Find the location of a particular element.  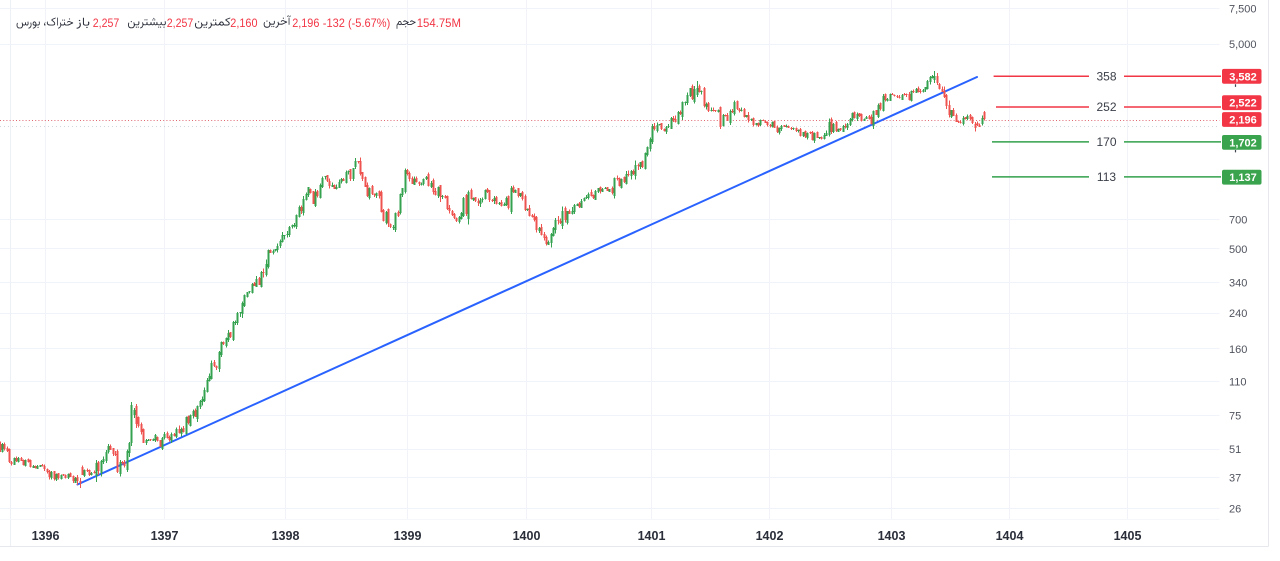

svg-text: 7,500 is located at coordinates (1243, 10).